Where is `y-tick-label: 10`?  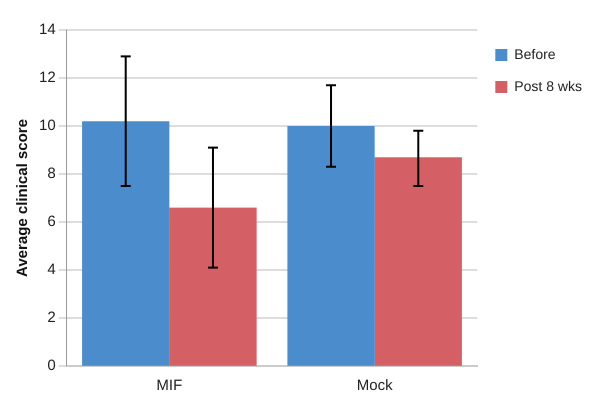 y-tick-label: 10 is located at coordinates (47, 125).